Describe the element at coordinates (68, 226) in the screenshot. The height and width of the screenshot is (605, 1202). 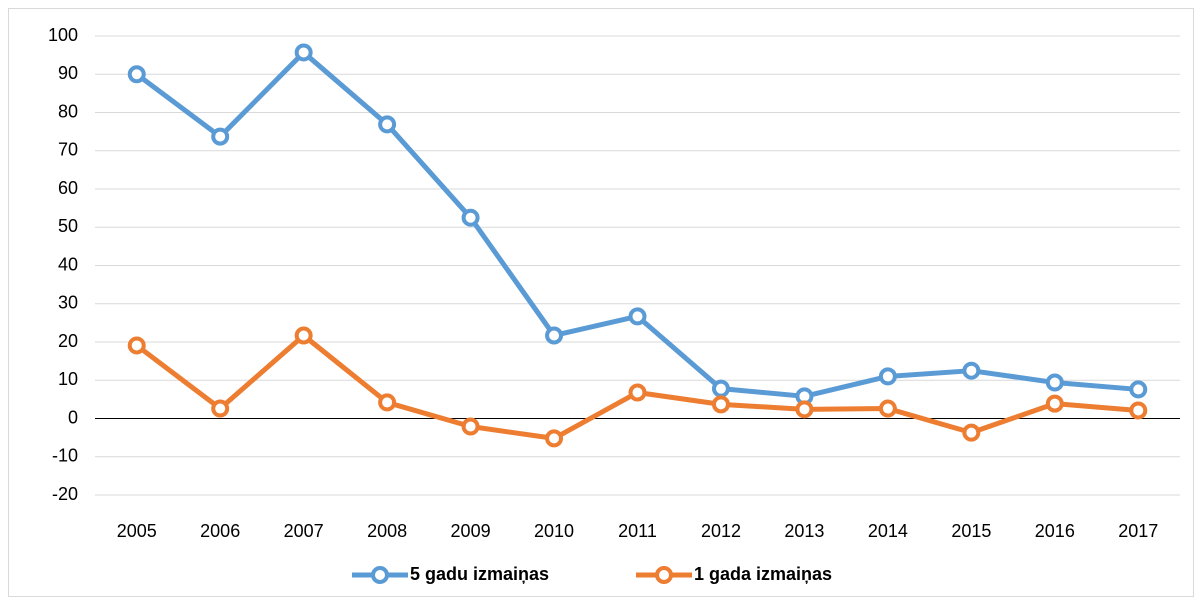
I see `y-tick-label: 50` at that location.